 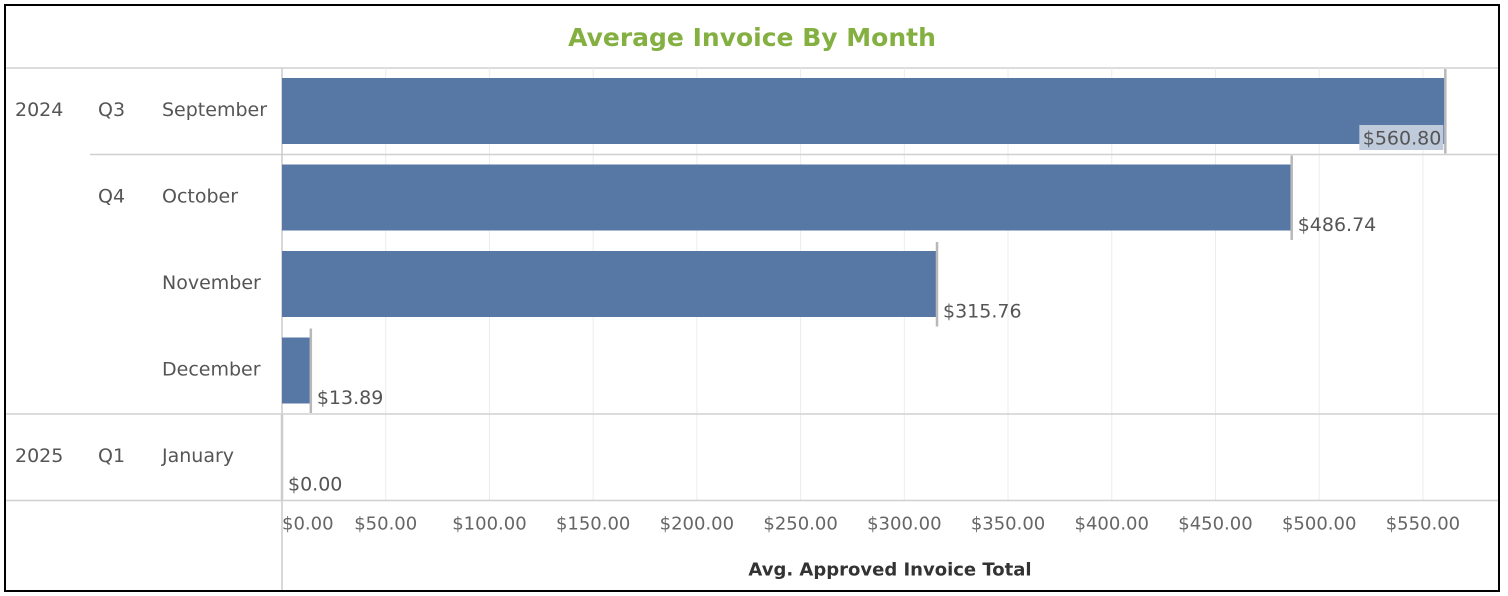 I want to click on x-tick-label: $550.00, so click(x=1423, y=524).